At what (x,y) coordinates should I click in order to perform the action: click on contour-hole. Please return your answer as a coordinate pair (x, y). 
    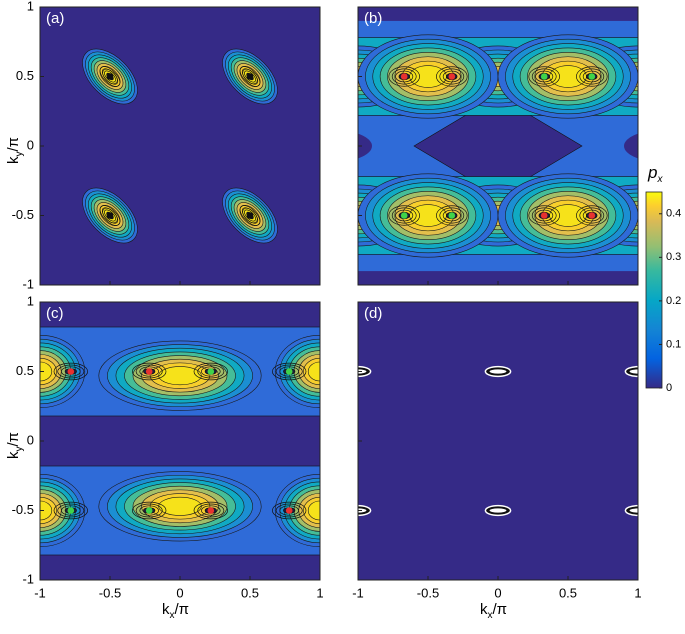
    Looking at the image, I should click on (631, 146).